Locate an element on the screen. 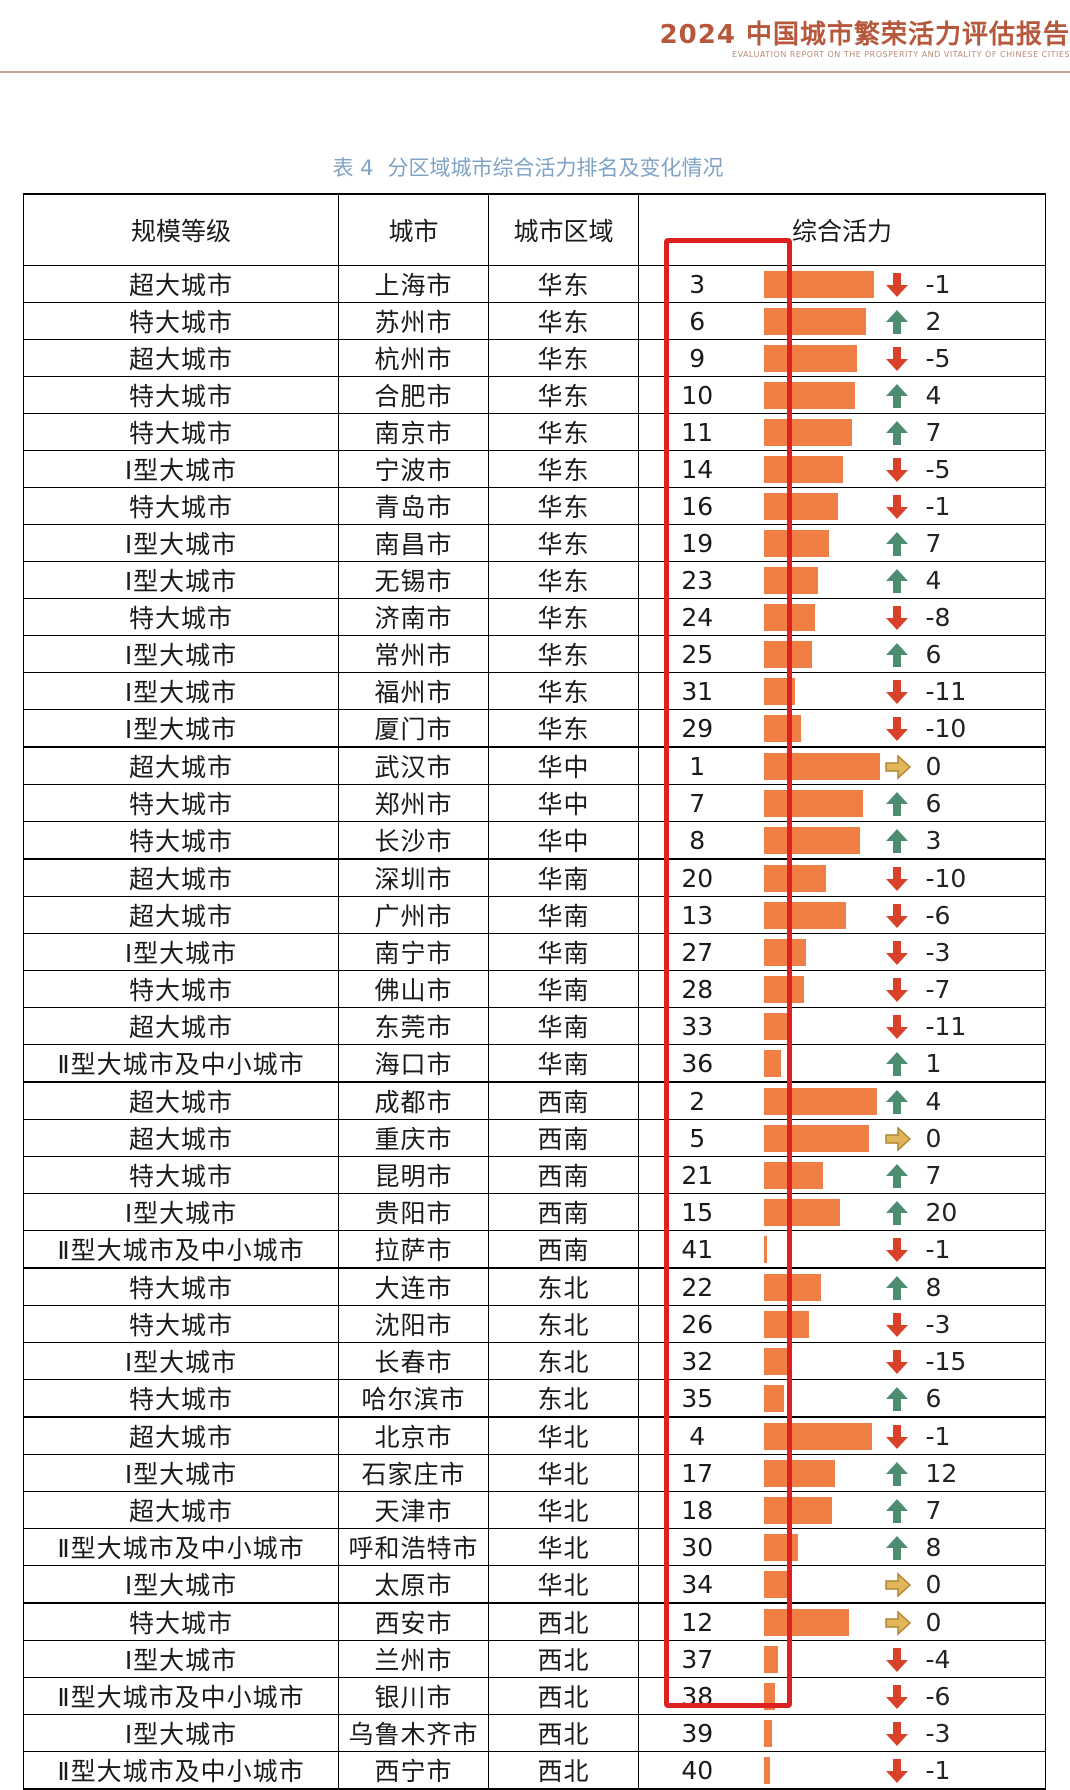 This screenshot has height=1790, width=1070. cell-rank-change: -8 is located at coordinates (938, 618).